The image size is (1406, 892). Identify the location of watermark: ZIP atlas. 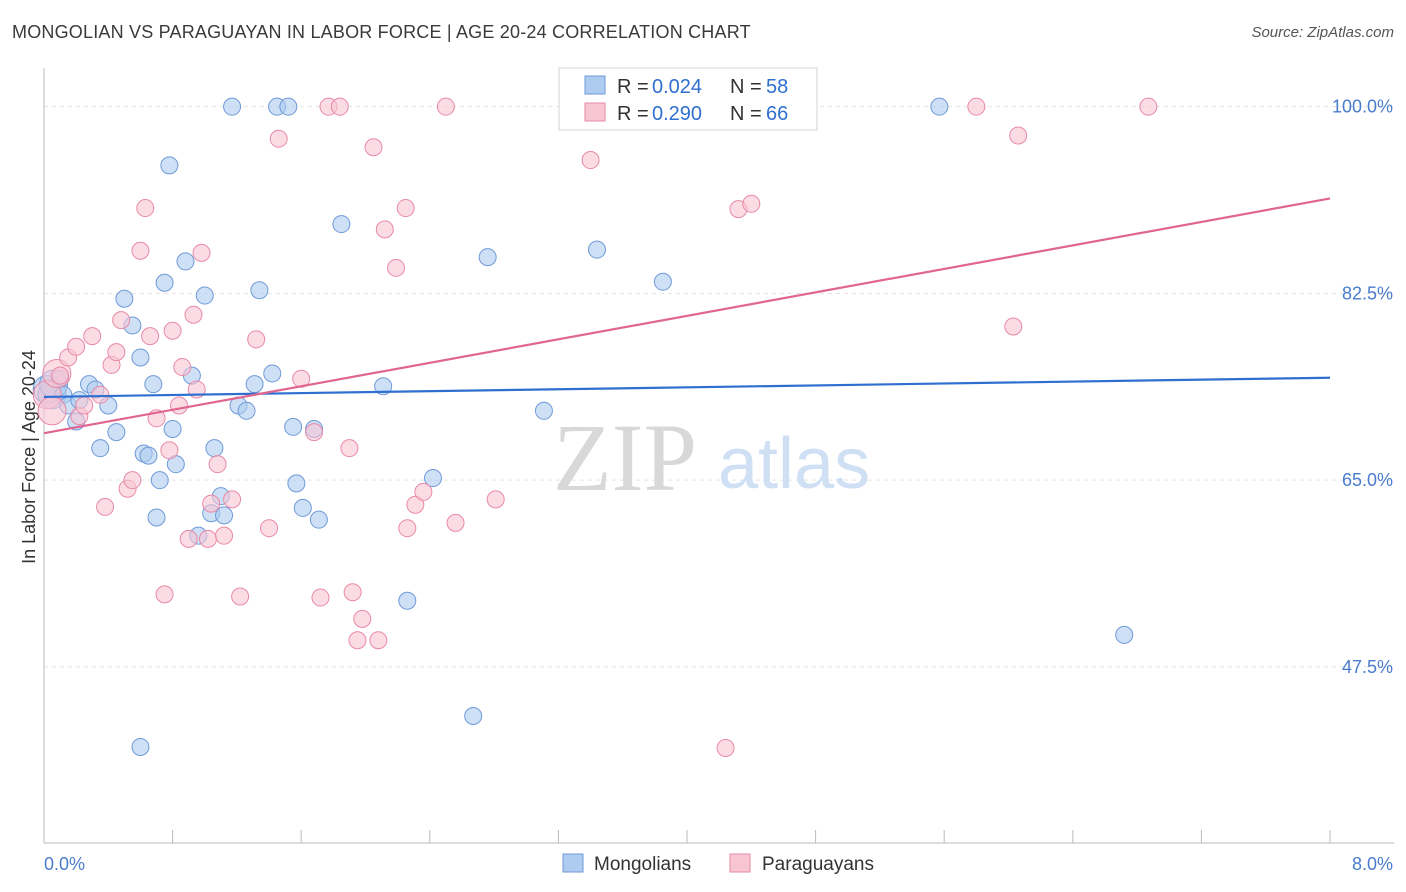
(711, 457).